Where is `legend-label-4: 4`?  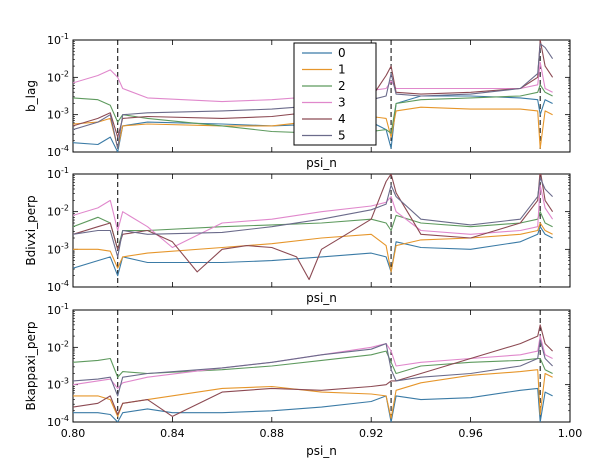
legend-label-4: 4 is located at coordinates (342, 119).